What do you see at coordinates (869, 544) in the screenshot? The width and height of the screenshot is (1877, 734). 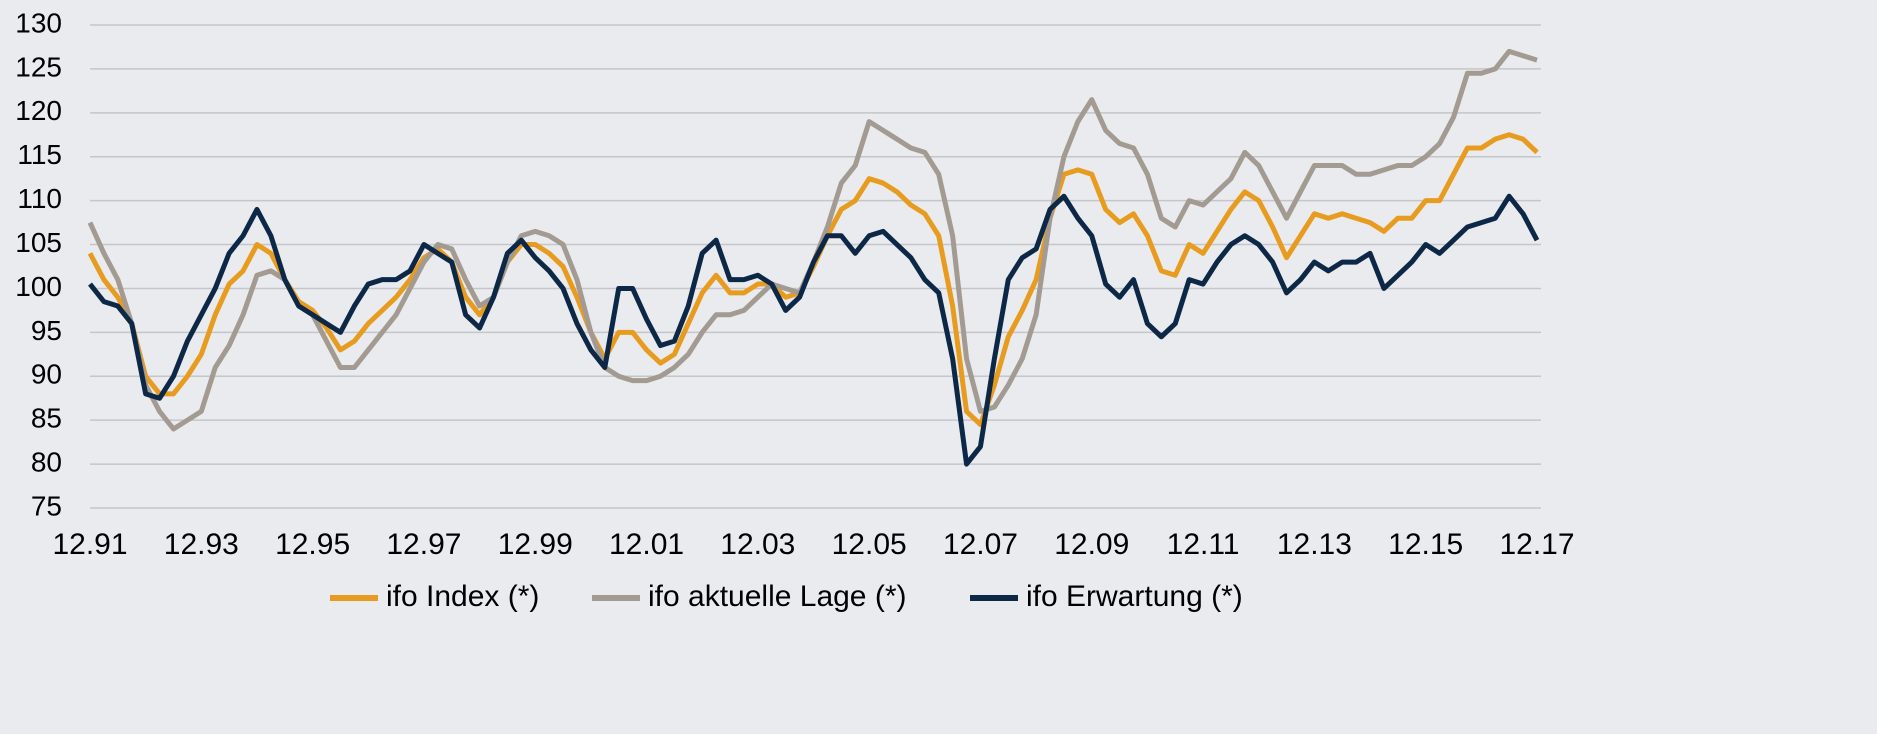 I see `x-tick-label: 12.05` at bounding box center [869, 544].